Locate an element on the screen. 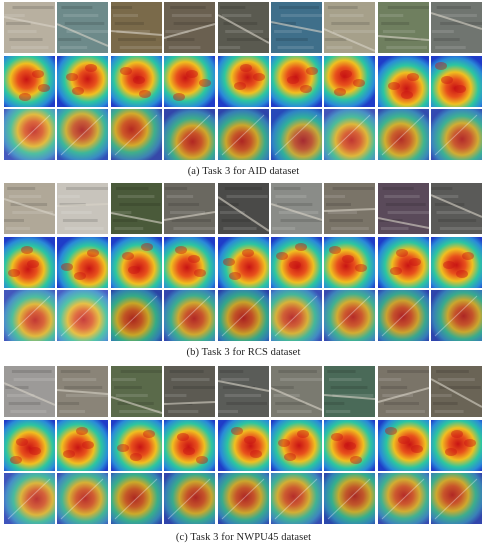  tile-original-river-bend is located at coordinates (350, 27).